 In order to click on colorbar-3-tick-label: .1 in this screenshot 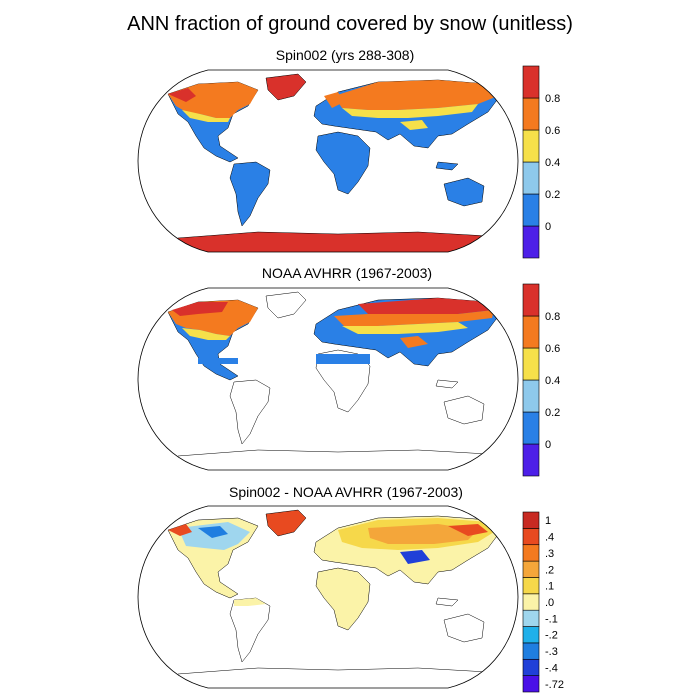, I will do `click(549, 587)`.